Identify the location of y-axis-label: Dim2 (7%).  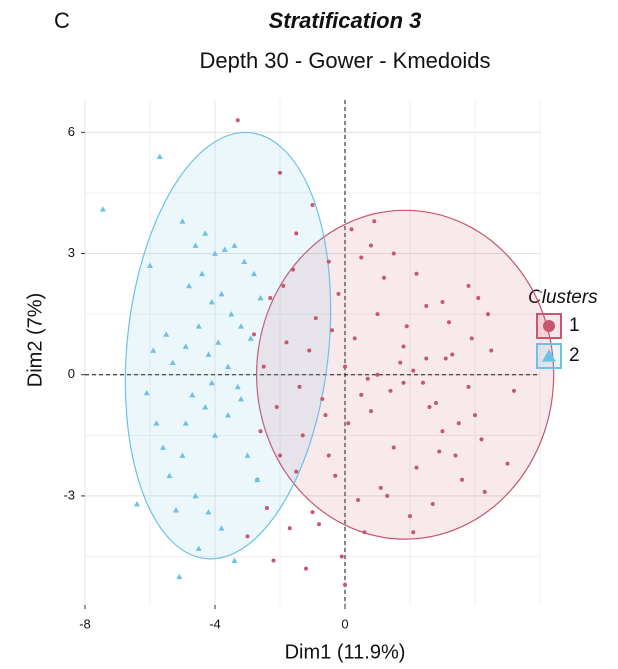
(35, 340).